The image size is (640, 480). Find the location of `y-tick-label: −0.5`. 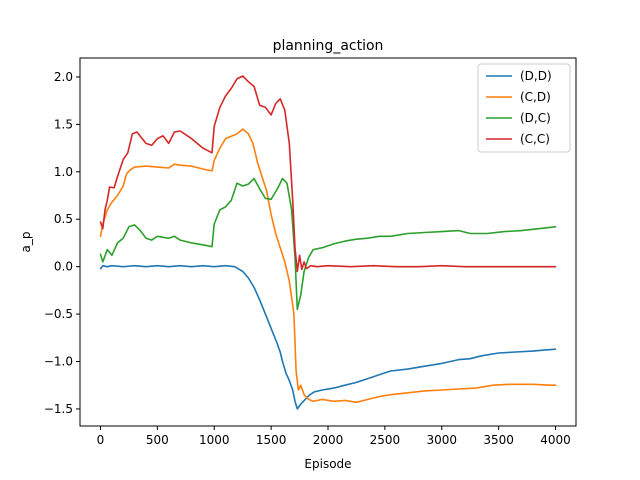

y-tick-label: −0.5 is located at coordinates (58, 314).